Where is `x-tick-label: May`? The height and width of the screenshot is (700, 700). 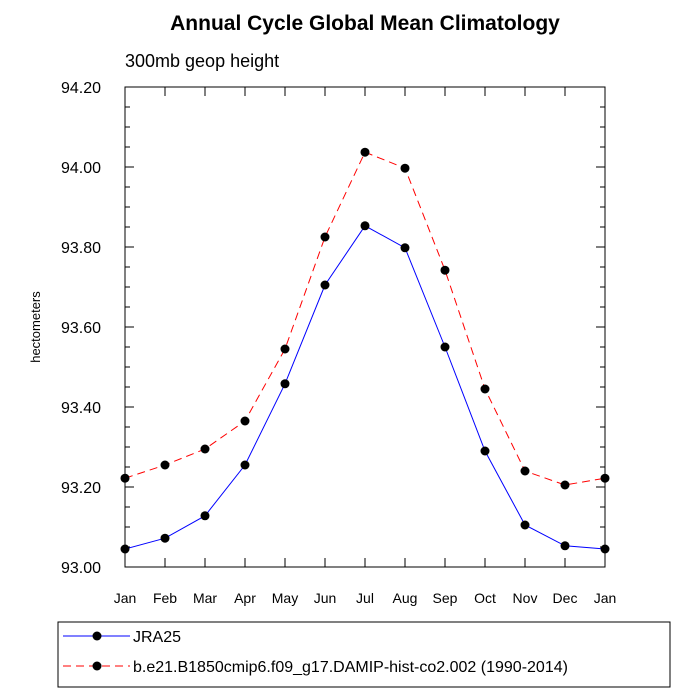 x-tick-label: May is located at coordinates (285, 598).